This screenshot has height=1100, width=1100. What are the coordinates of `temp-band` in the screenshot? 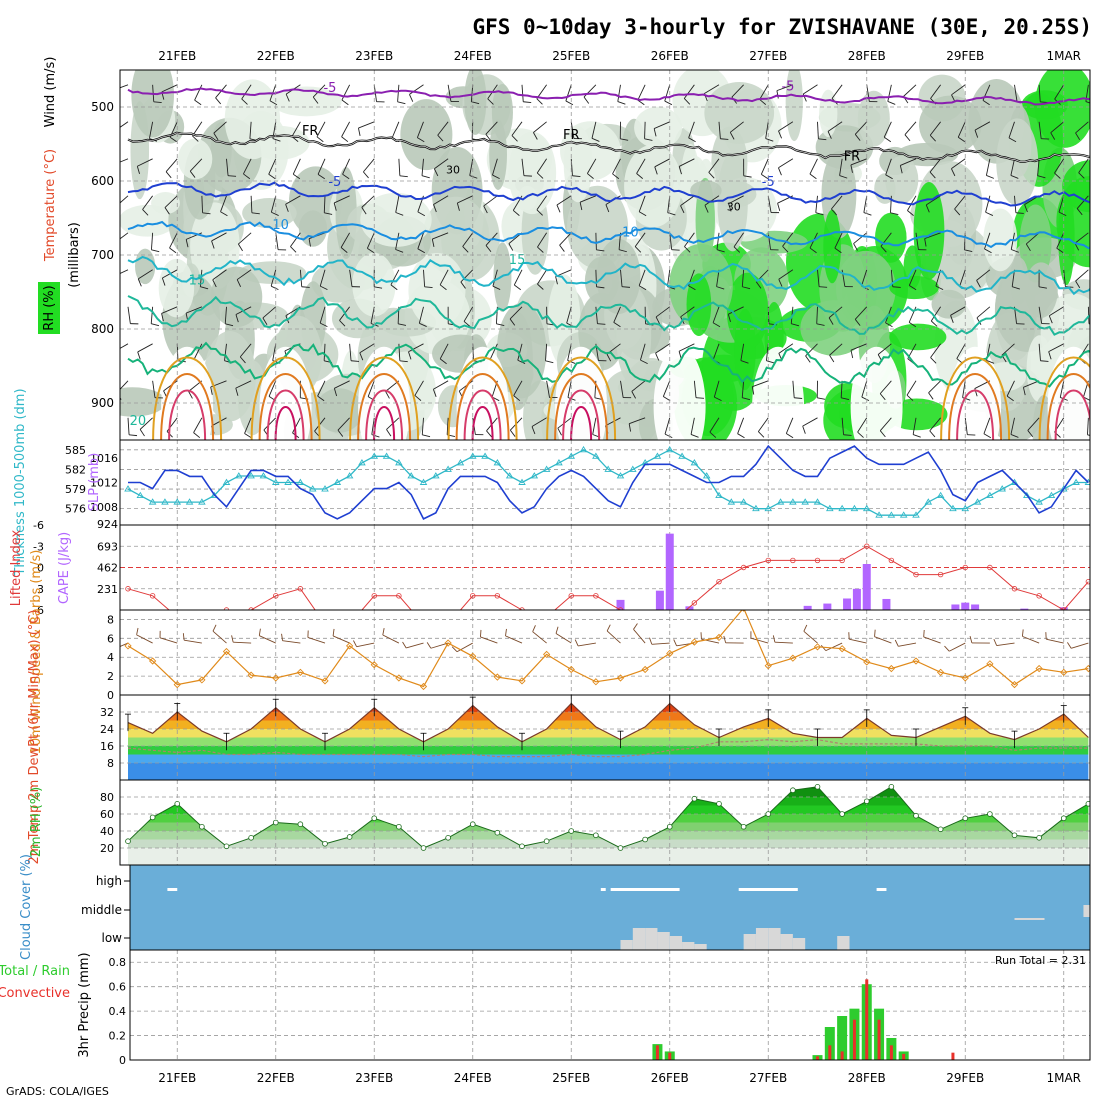 It's located at (608, 733).